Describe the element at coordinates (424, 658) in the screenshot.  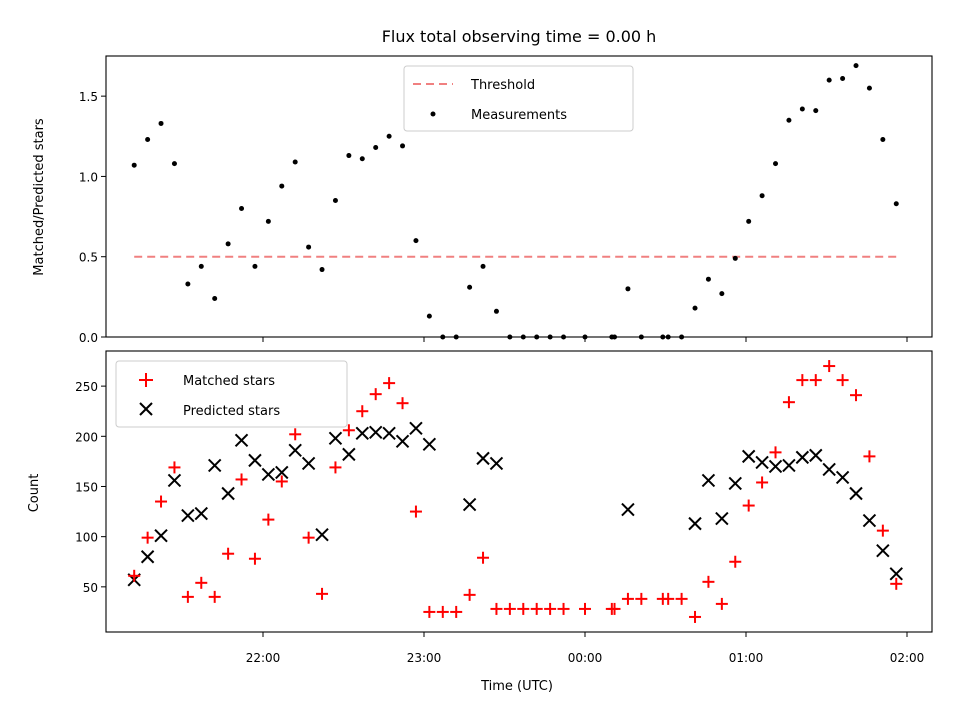
I see `x-tick-label: 23:00` at that location.